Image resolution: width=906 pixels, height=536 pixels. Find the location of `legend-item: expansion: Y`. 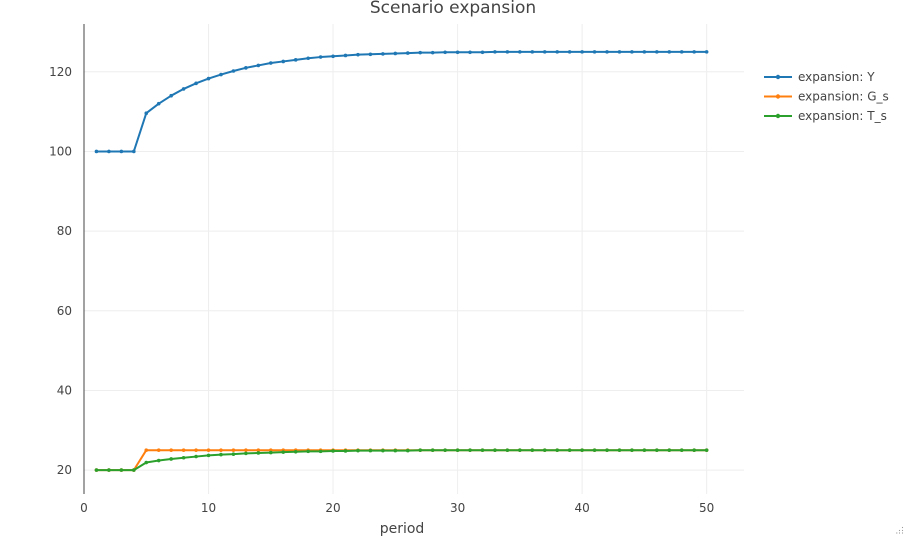

legend-item: expansion: Y is located at coordinates (819, 77).